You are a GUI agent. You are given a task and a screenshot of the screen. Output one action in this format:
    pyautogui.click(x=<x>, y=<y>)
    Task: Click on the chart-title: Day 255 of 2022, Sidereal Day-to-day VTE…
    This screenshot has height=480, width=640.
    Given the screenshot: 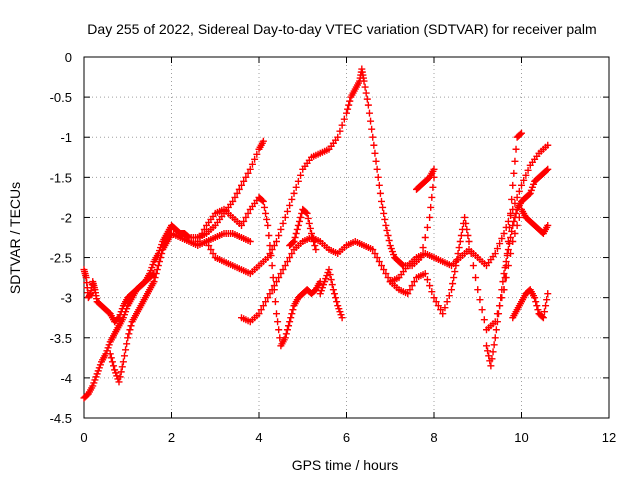 What is the action you would take?
    pyautogui.click(x=341, y=29)
    